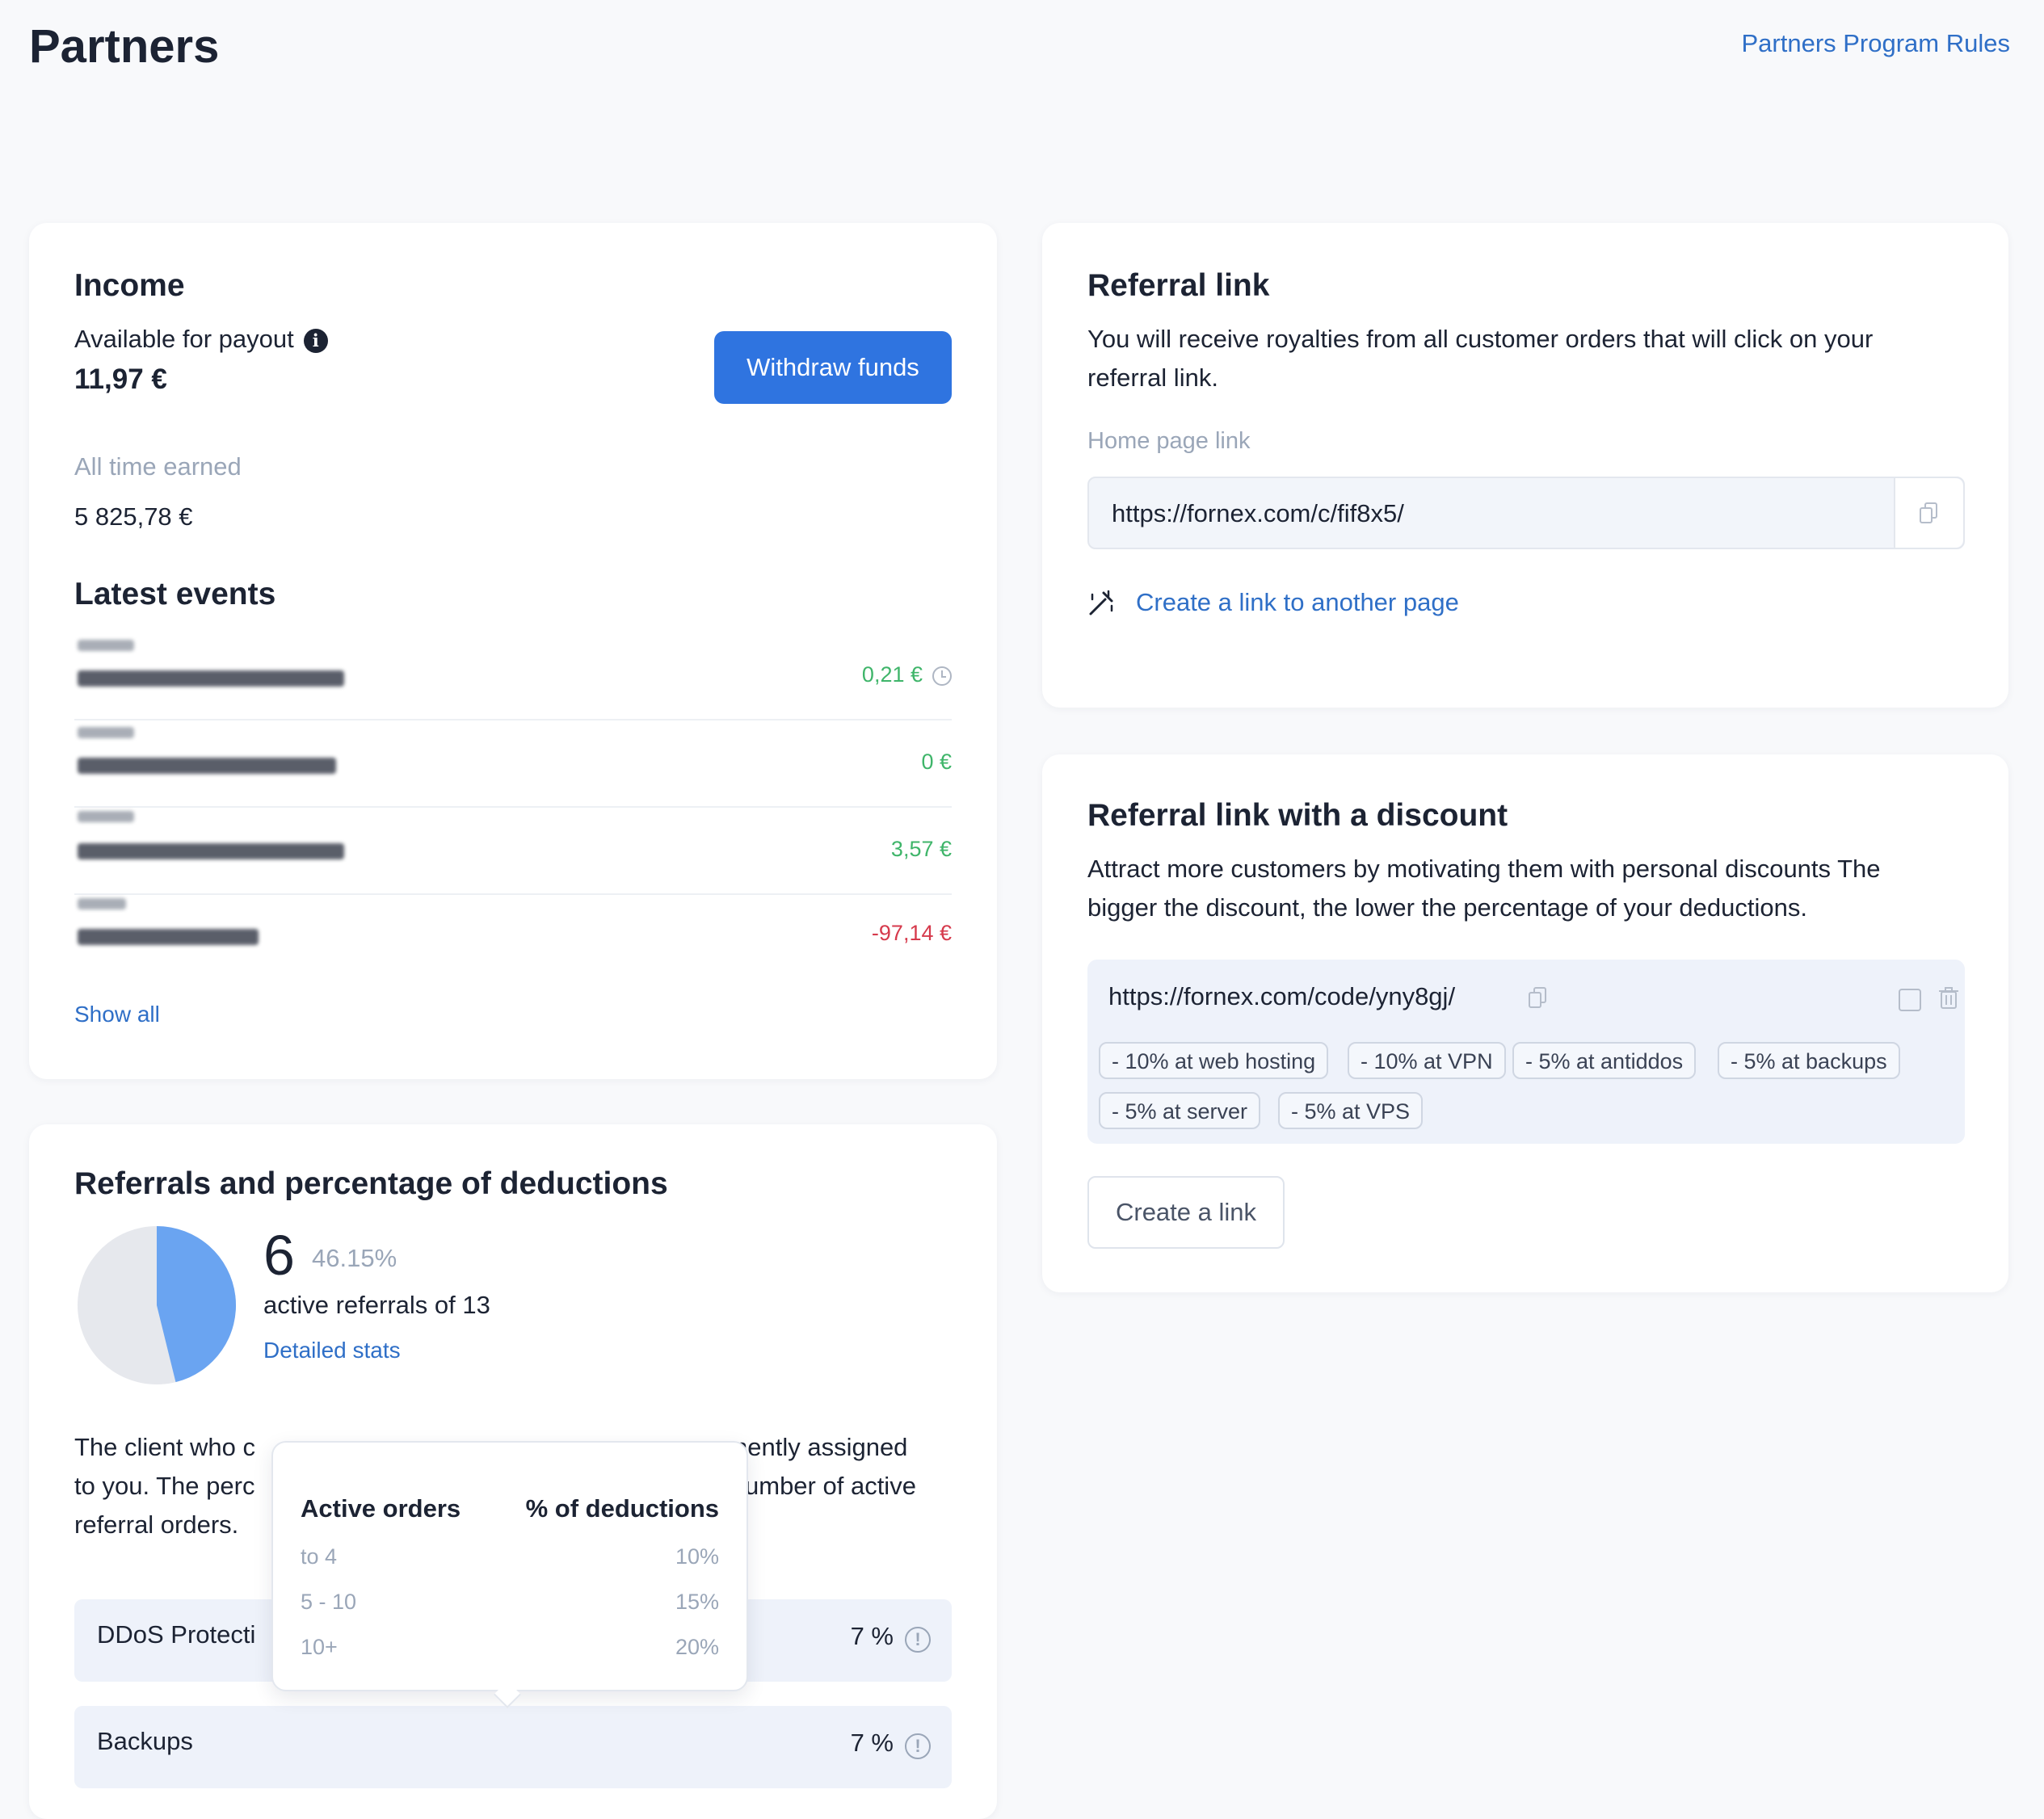 The width and height of the screenshot is (2044, 1819). I want to click on discount-chip: - 10% at web hosting, so click(1214, 1060).